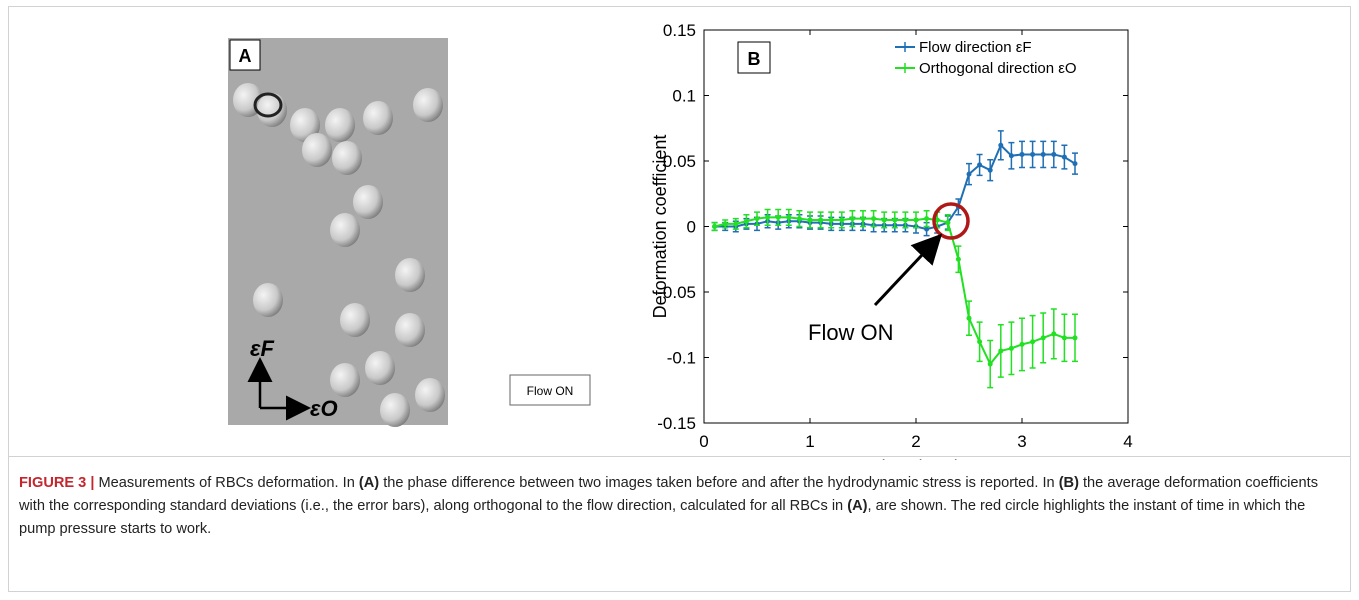  I want to click on panel-label: B, so click(754, 59).